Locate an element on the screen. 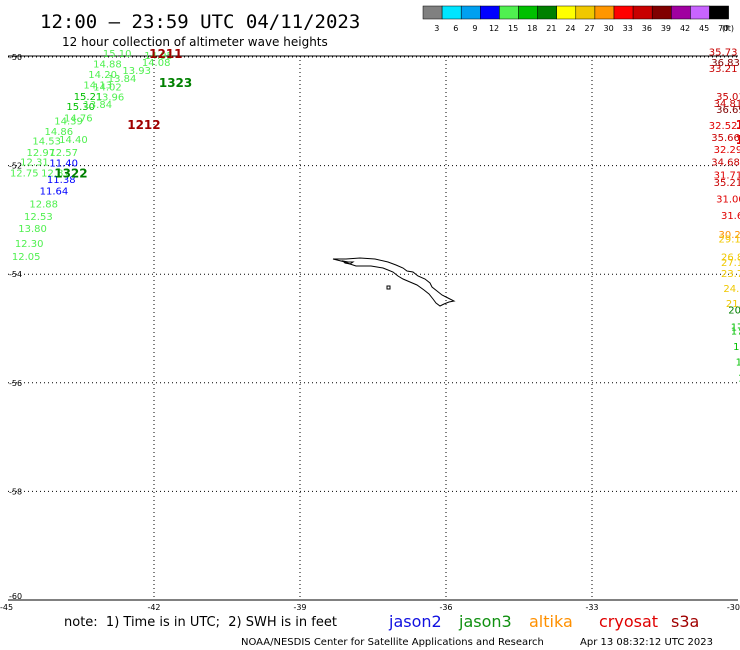 This screenshot has height=650, width=740. legend-tick-label: 24 is located at coordinates (570, 28).